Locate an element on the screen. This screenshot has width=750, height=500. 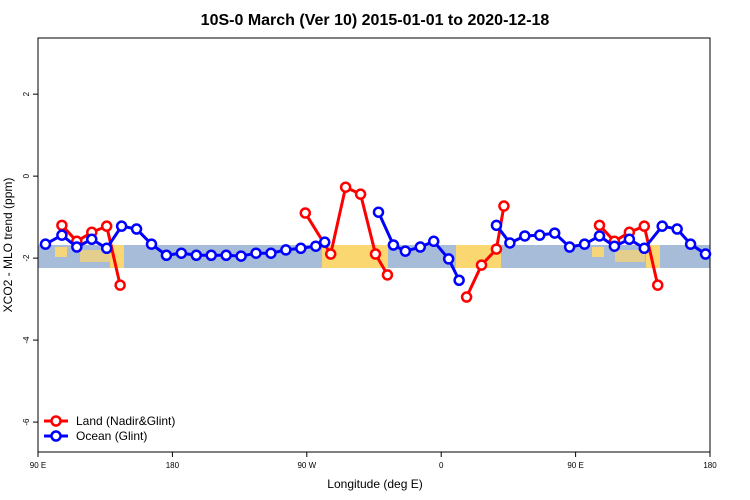
x-tick-label: 0 is located at coordinates (441, 465).